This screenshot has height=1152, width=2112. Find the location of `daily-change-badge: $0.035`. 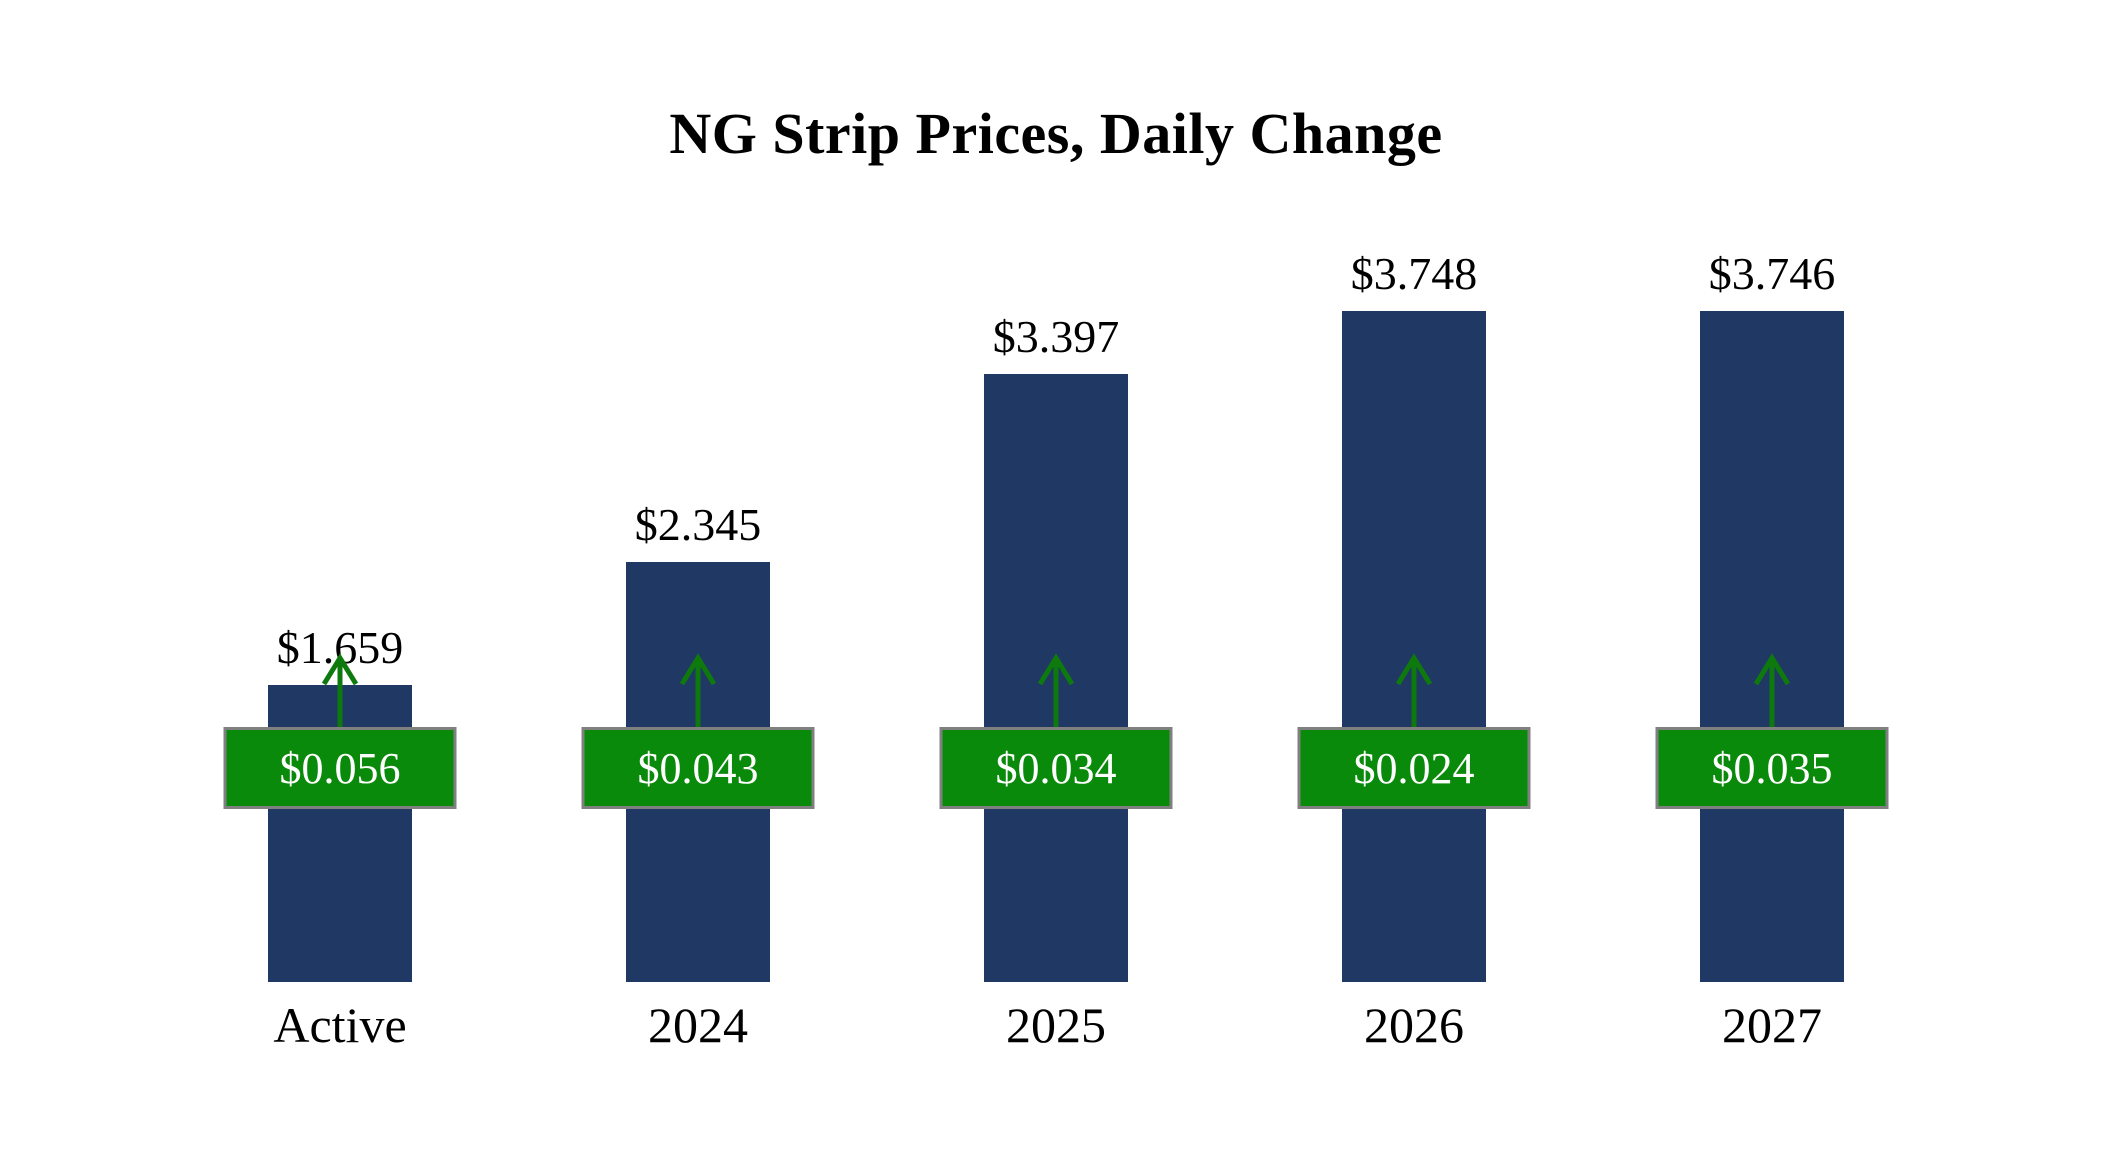

daily-change-badge: $0.035 is located at coordinates (1772, 768).